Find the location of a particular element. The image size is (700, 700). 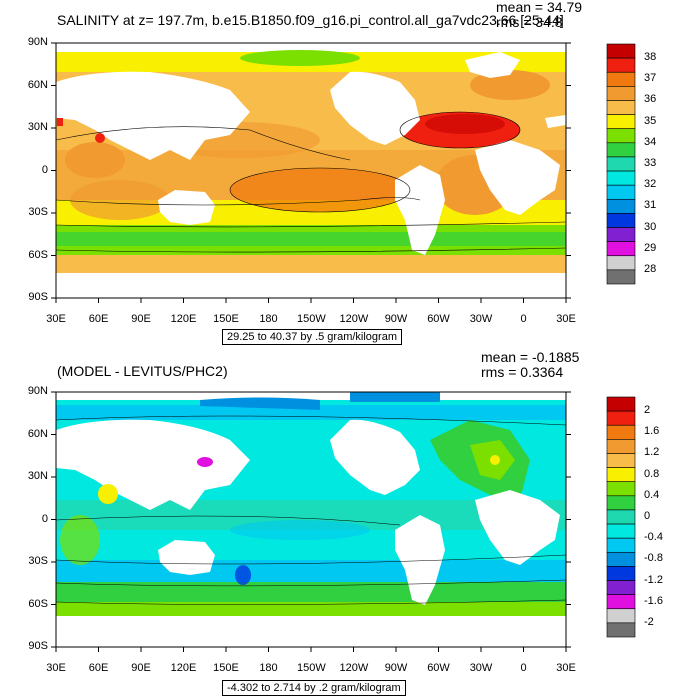

panel2-lon-label-10: 30W is located at coordinates (481, 668).